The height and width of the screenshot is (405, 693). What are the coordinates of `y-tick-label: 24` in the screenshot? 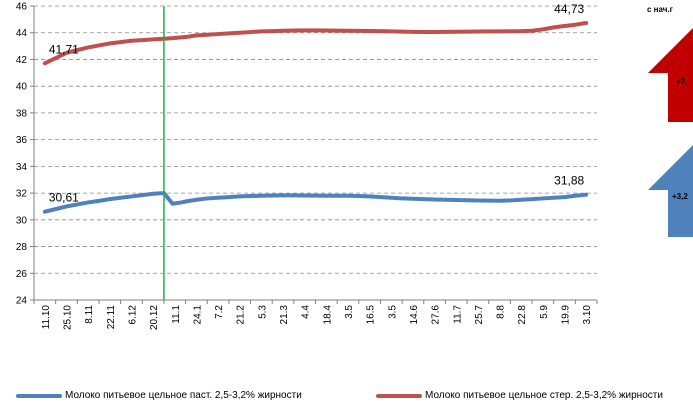 It's located at (22, 301).